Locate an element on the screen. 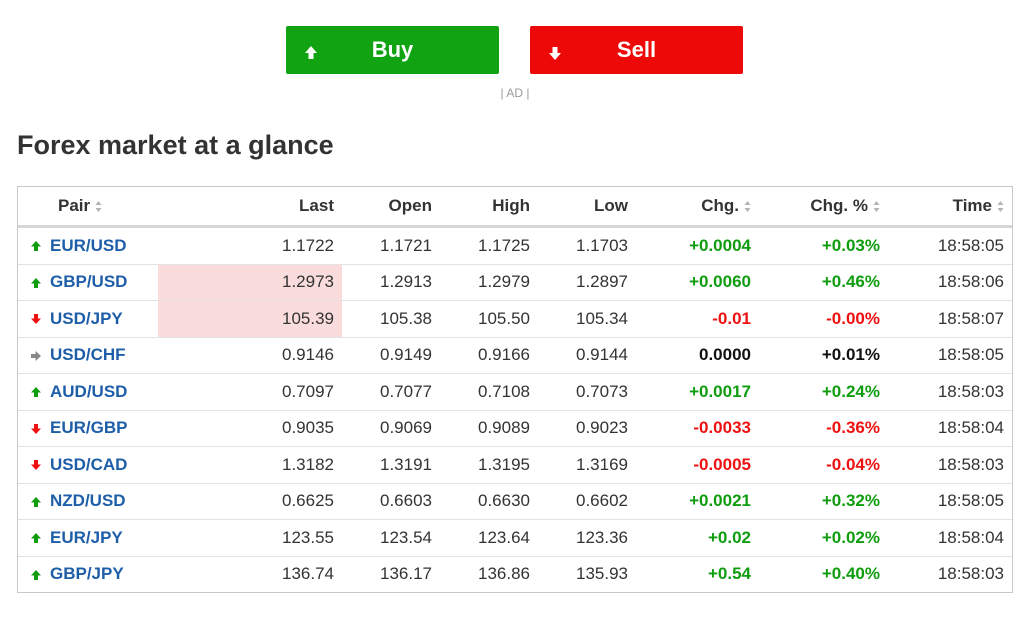  last-cell: 0.9146 is located at coordinates (250, 355).